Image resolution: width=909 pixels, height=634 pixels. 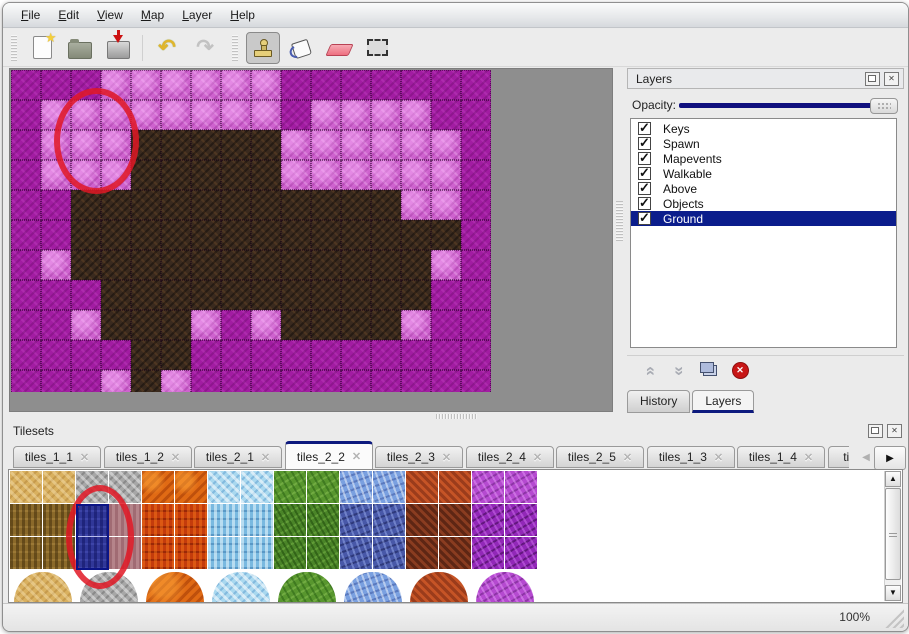 I want to click on tileset-tile-cry1, so click(x=389, y=487).